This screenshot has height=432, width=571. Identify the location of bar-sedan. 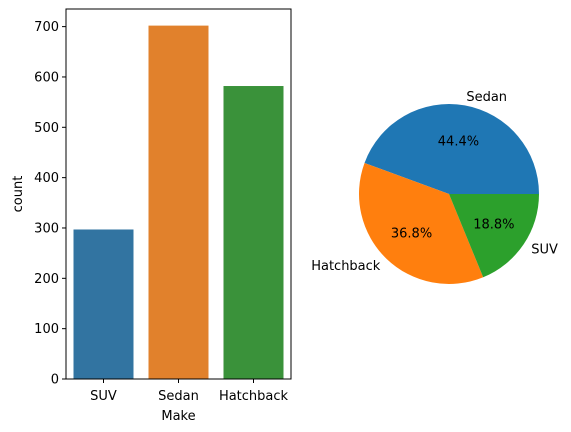
(178, 202).